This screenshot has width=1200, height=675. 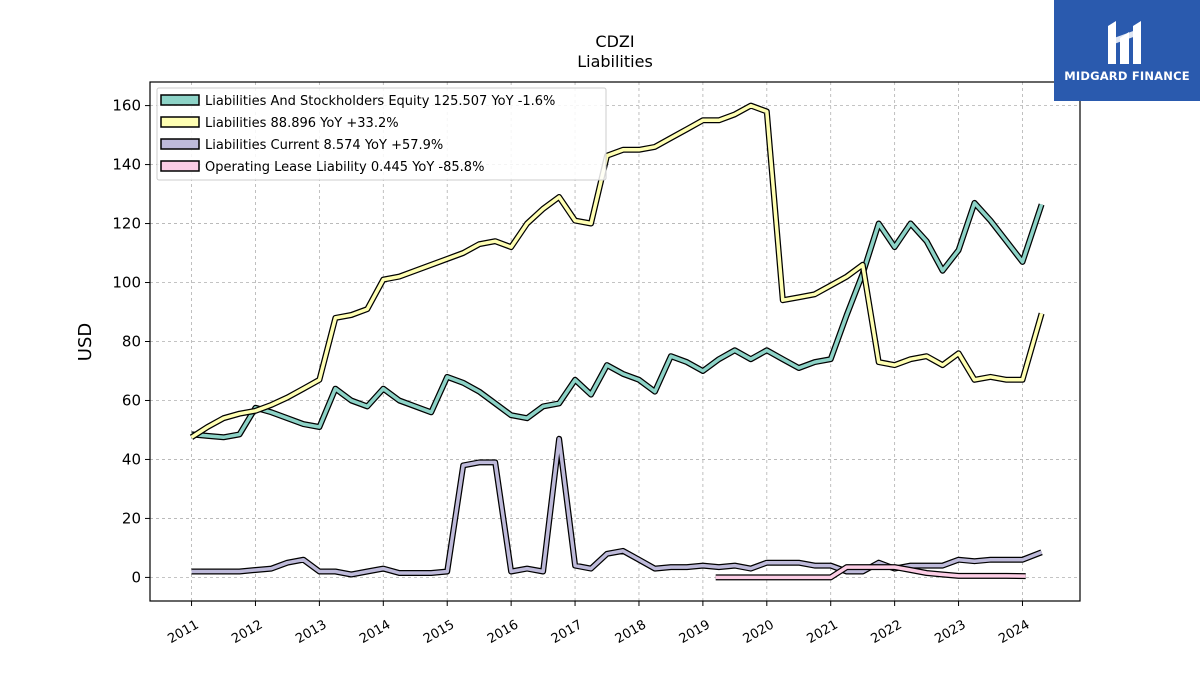 I want to click on y-tick-label: 0, so click(x=136, y=577).